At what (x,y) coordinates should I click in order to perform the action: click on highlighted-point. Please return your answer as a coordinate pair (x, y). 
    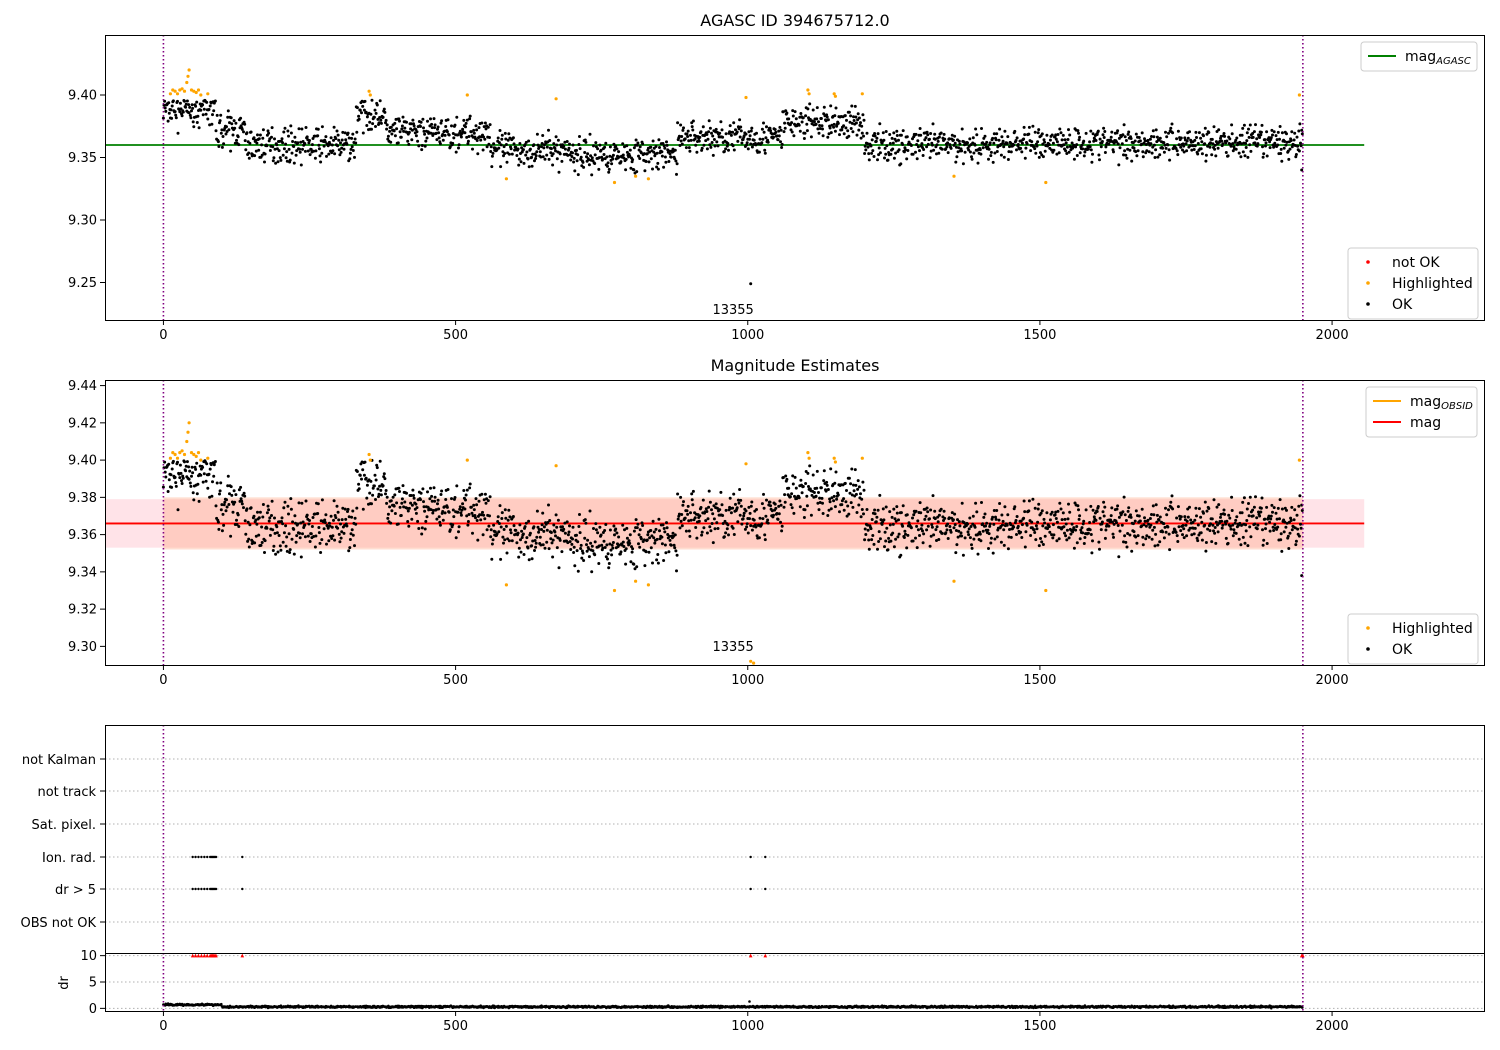
    Looking at the image, I should click on (834, 458).